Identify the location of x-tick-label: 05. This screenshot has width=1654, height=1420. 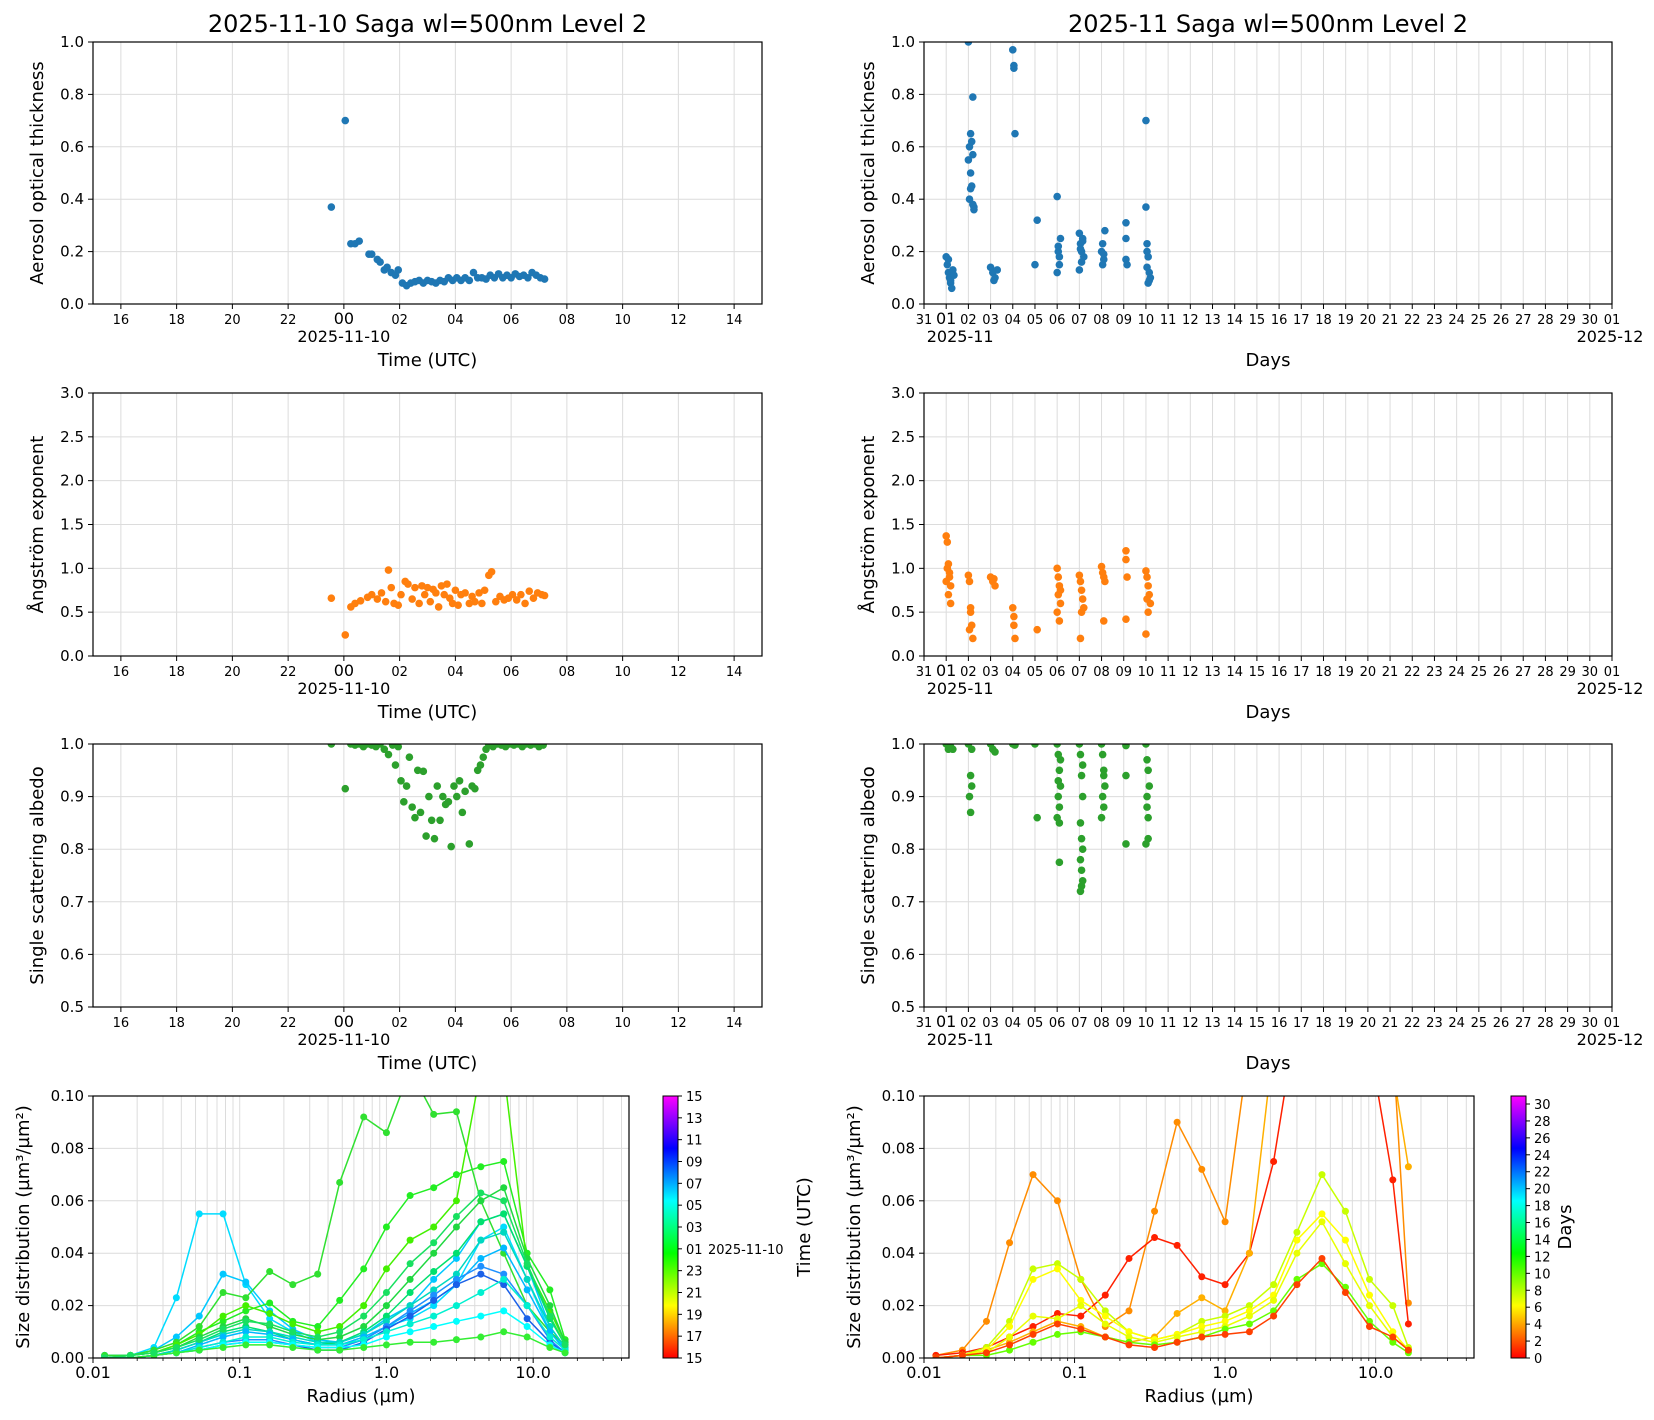
(1035, 672).